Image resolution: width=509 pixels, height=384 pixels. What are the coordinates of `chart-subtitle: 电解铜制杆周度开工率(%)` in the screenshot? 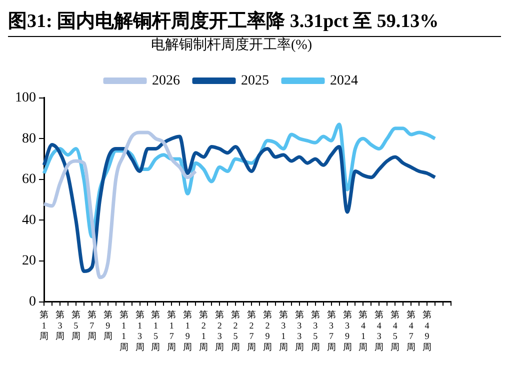 It's located at (231, 45).